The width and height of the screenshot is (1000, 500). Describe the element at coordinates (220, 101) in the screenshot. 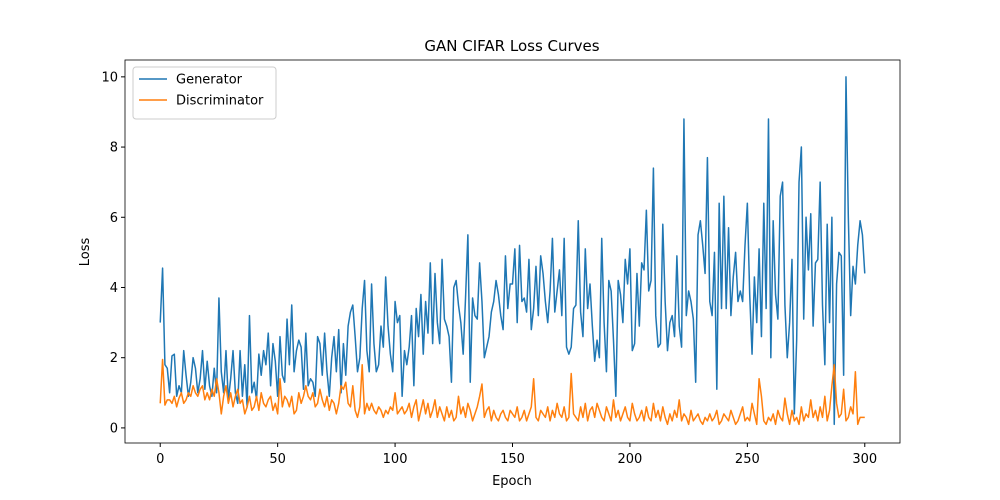

I see `legend-label: Discriminator` at that location.